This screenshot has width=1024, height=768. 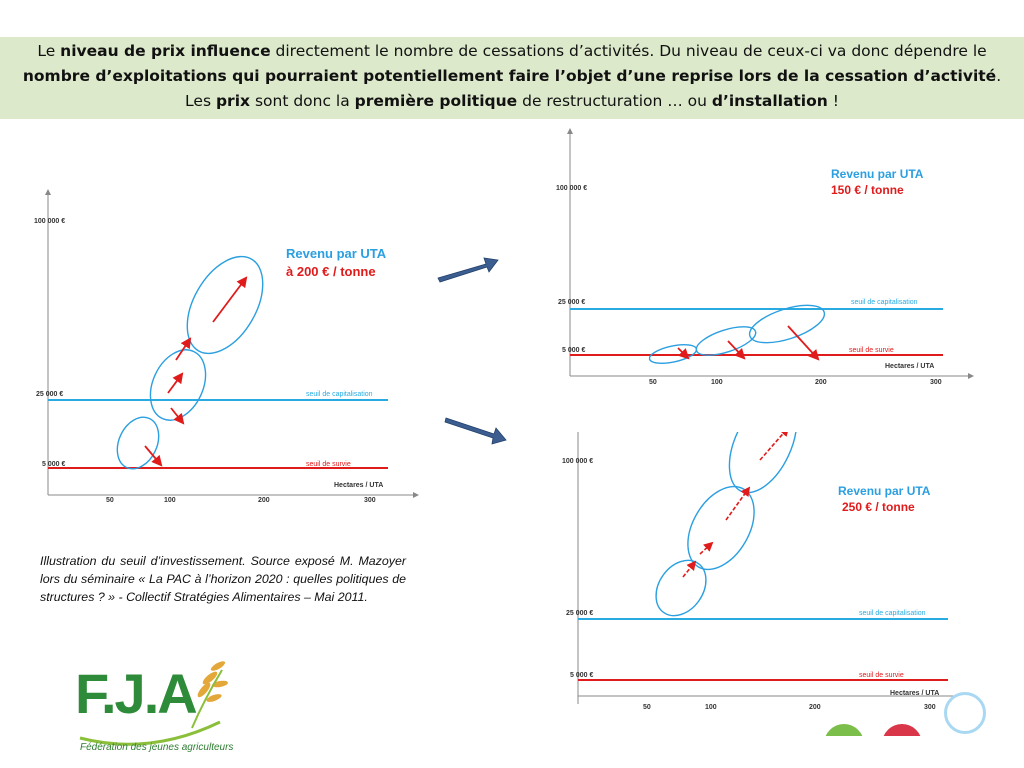 What do you see at coordinates (302, 101) in the screenshot?
I see `header-text: sont donc la` at bounding box center [302, 101].